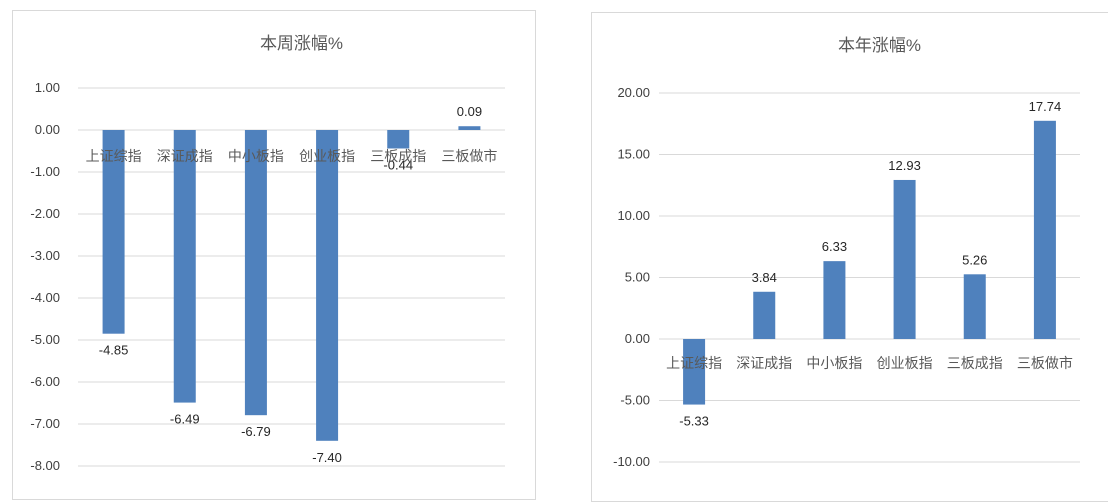 This screenshot has height=503, width=1108. Describe the element at coordinates (1045, 106) in the screenshot. I see `data-label: 17.74` at that location.